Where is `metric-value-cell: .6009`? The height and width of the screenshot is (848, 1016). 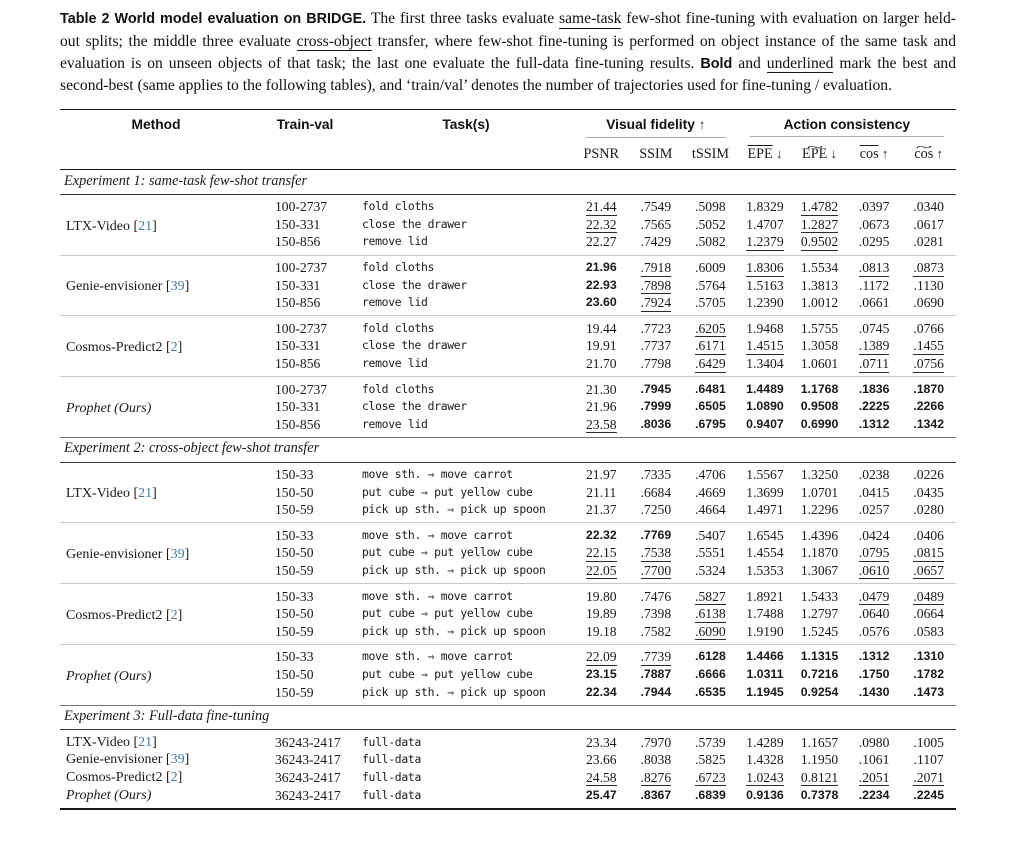
metric-value-cell: .6009 is located at coordinates (710, 266).